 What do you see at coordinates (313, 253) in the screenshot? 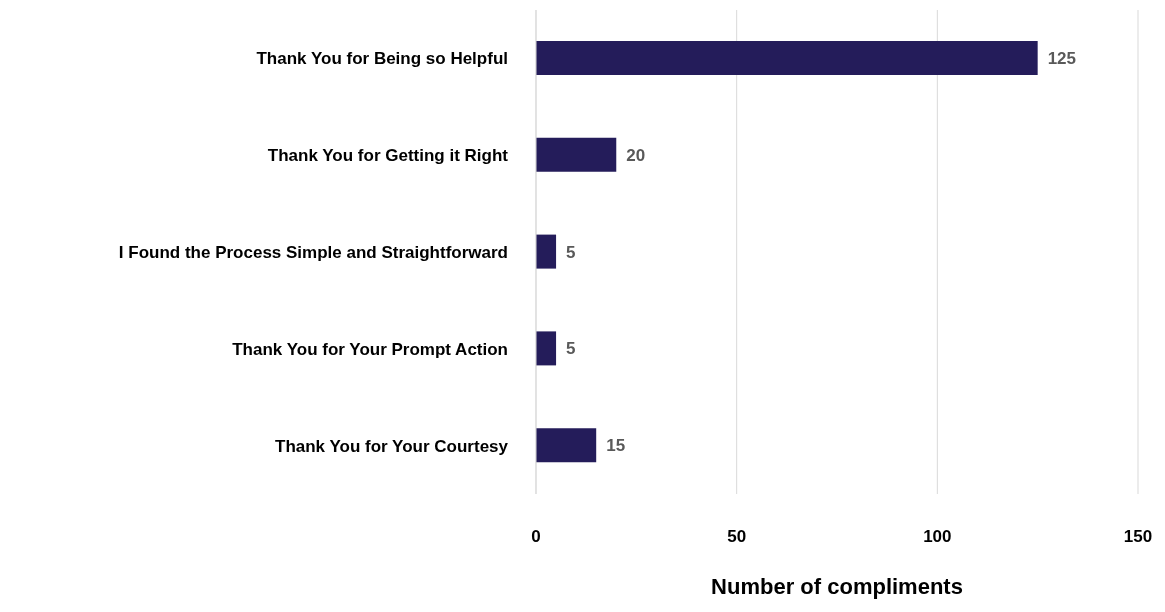
I see `y-tick-label: I Found the Process Simple and Straightforward` at bounding box center [313, 253].